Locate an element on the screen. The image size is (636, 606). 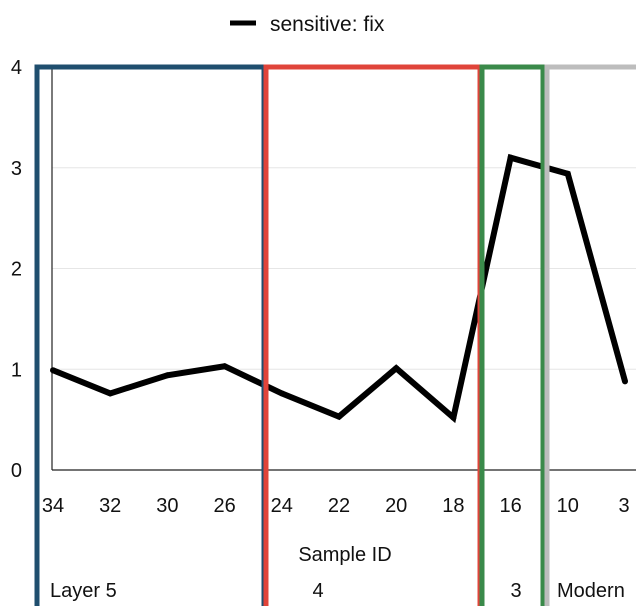
y-tick-label: 2 is located at coordinates (16, 270).